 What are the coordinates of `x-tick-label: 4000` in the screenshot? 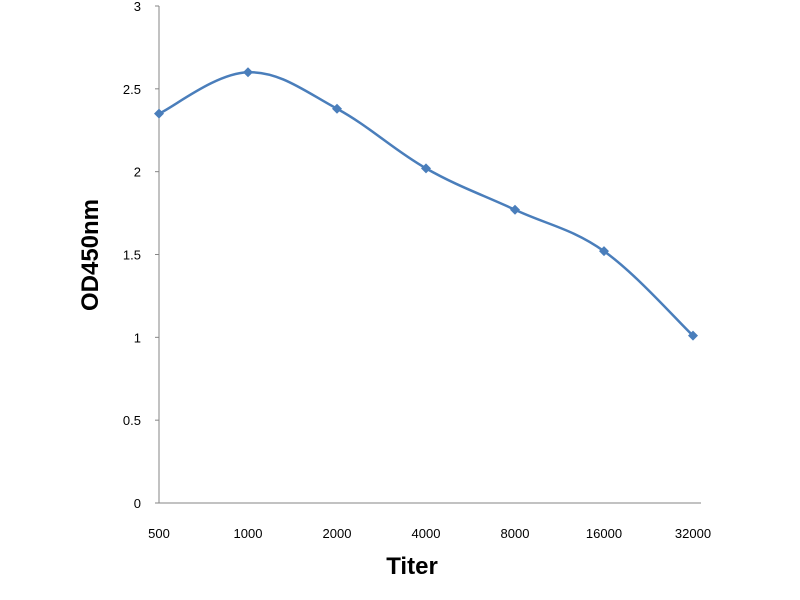 It's located at (426, 533).